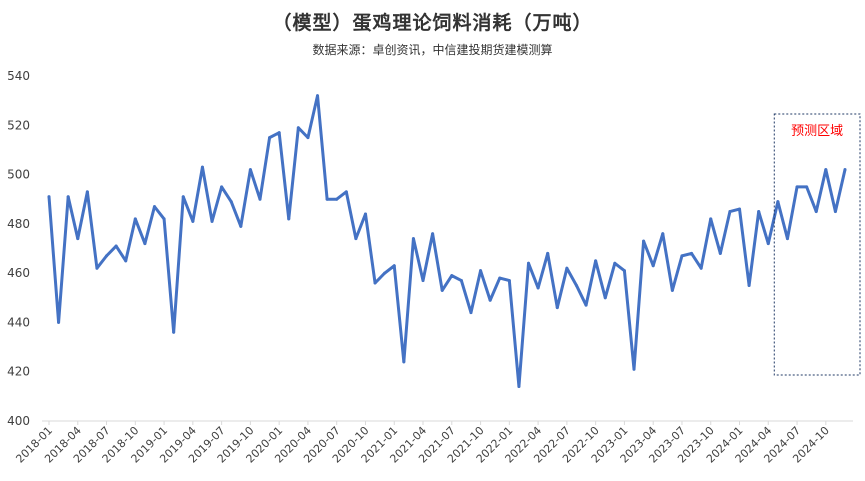 Image resolution: width=865 pixels, height=481 pixels. What do you see at coordinates (432, 50) in the screenshot?
I see `chart-subtitle: 数据来源：卓创资讯，中信建投期货建模测算` at bounding box center [432, 50].